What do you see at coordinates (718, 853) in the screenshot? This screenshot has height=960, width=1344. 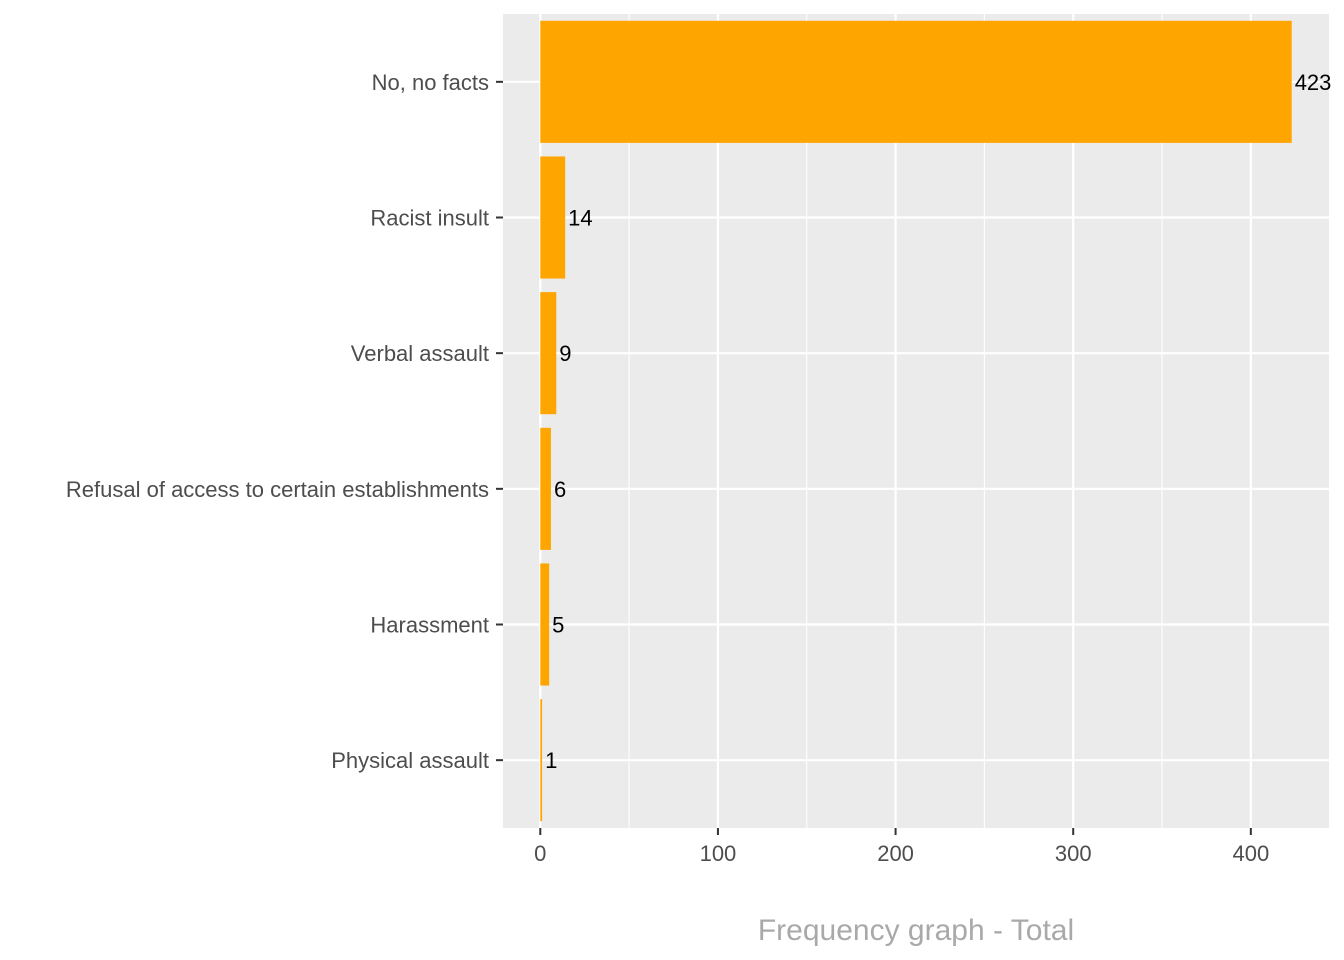 I see `x-tick-label: 100` at bounding box center [718, 853].